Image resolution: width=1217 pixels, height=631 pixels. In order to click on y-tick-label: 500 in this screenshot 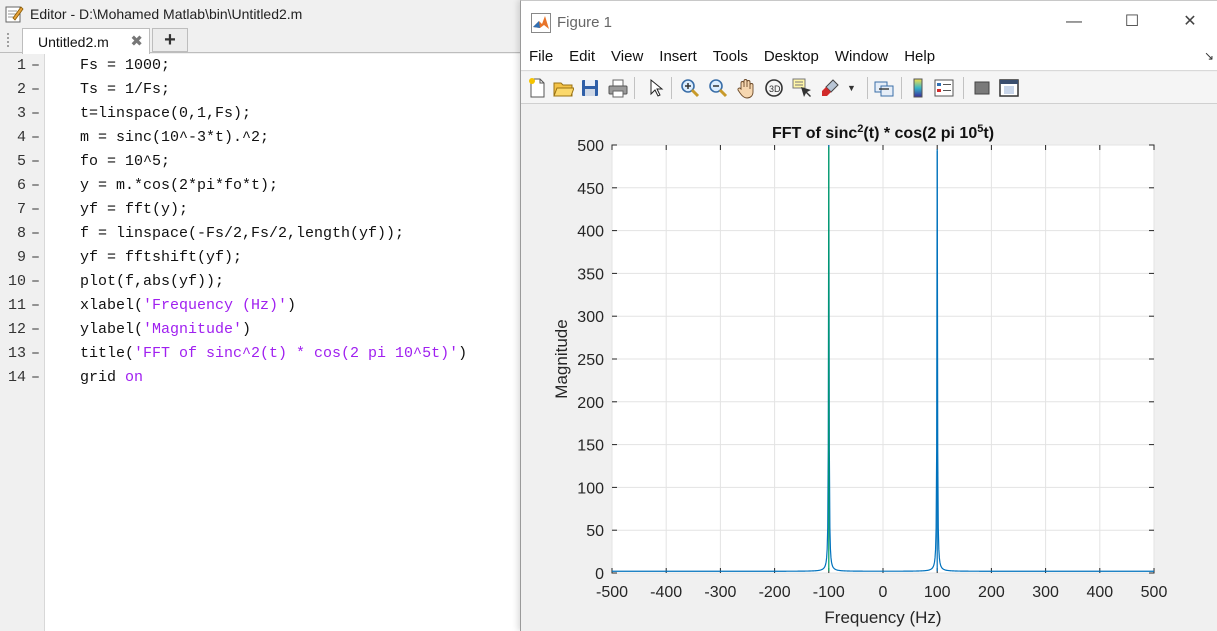, I will do `click(590, 146)`.